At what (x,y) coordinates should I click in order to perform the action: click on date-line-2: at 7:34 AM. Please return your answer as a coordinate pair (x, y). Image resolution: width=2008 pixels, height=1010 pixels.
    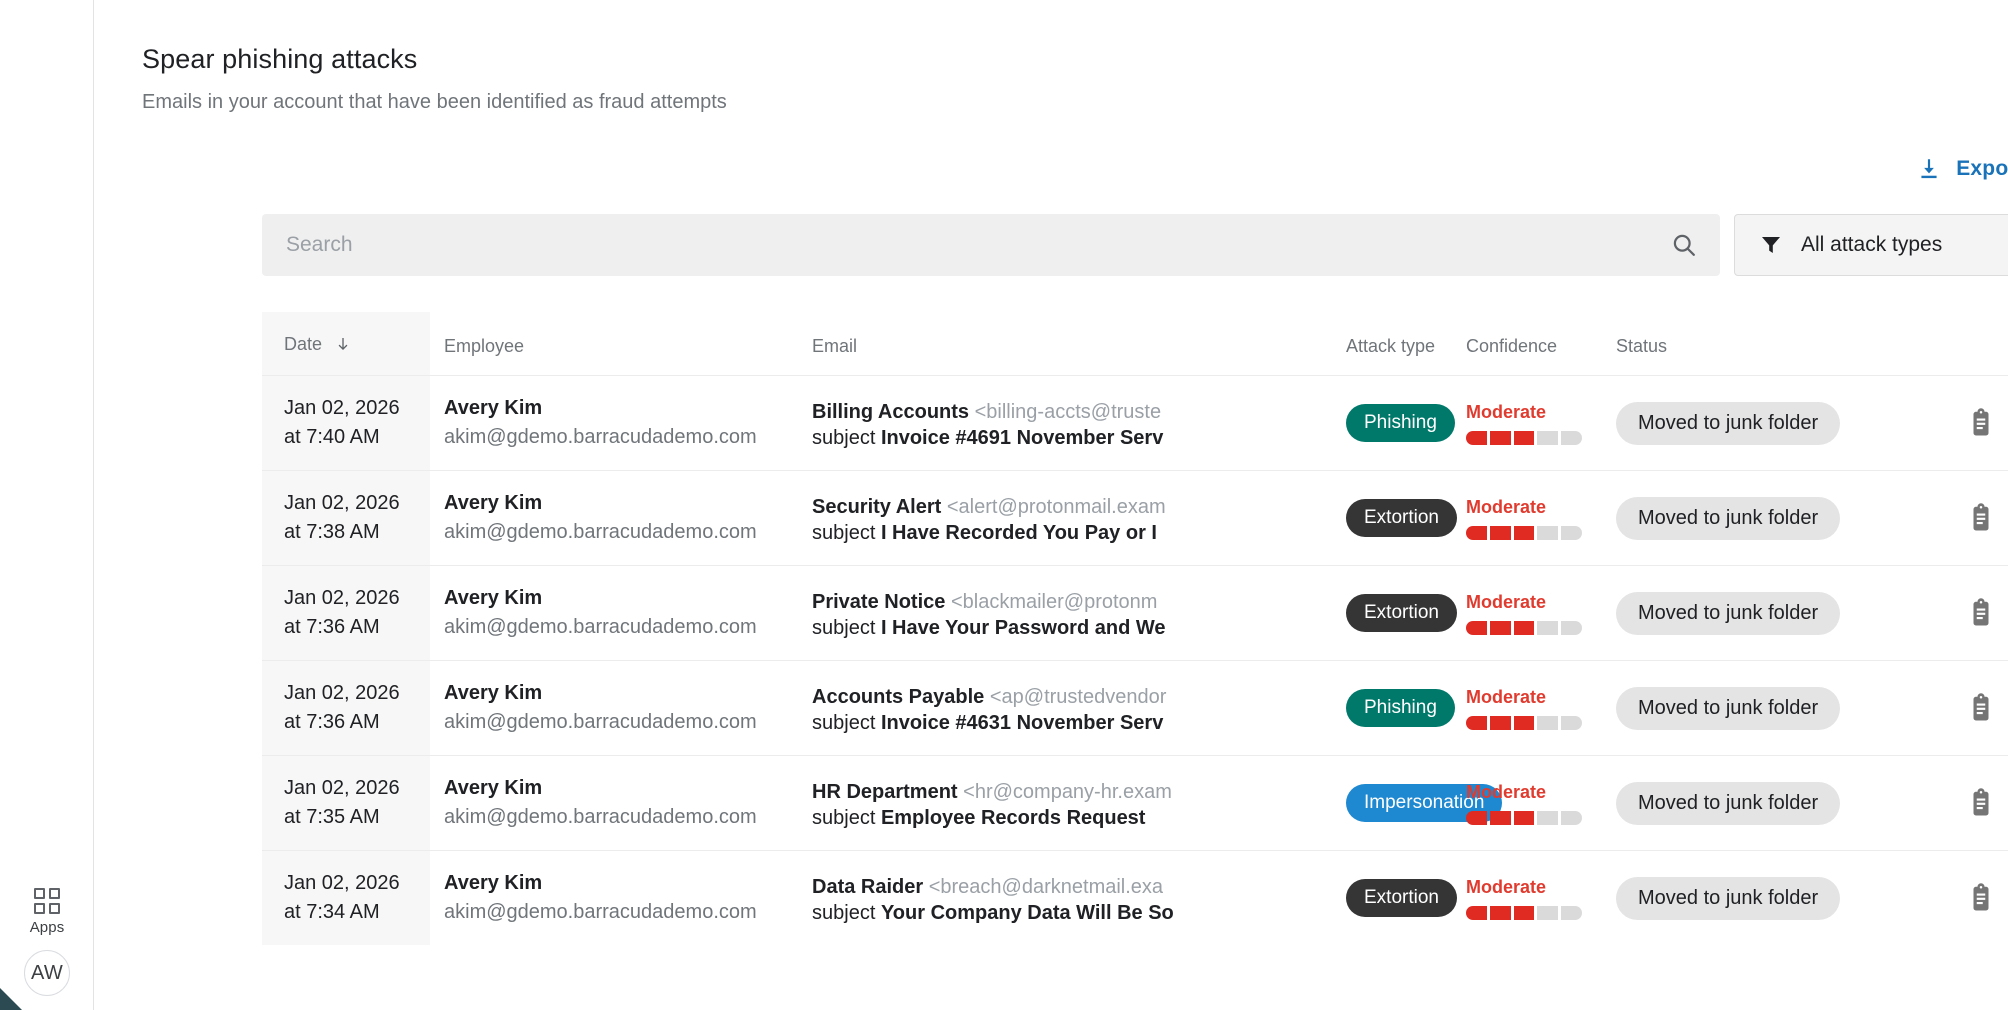
    Looking at the image, I should click on (332, 912).